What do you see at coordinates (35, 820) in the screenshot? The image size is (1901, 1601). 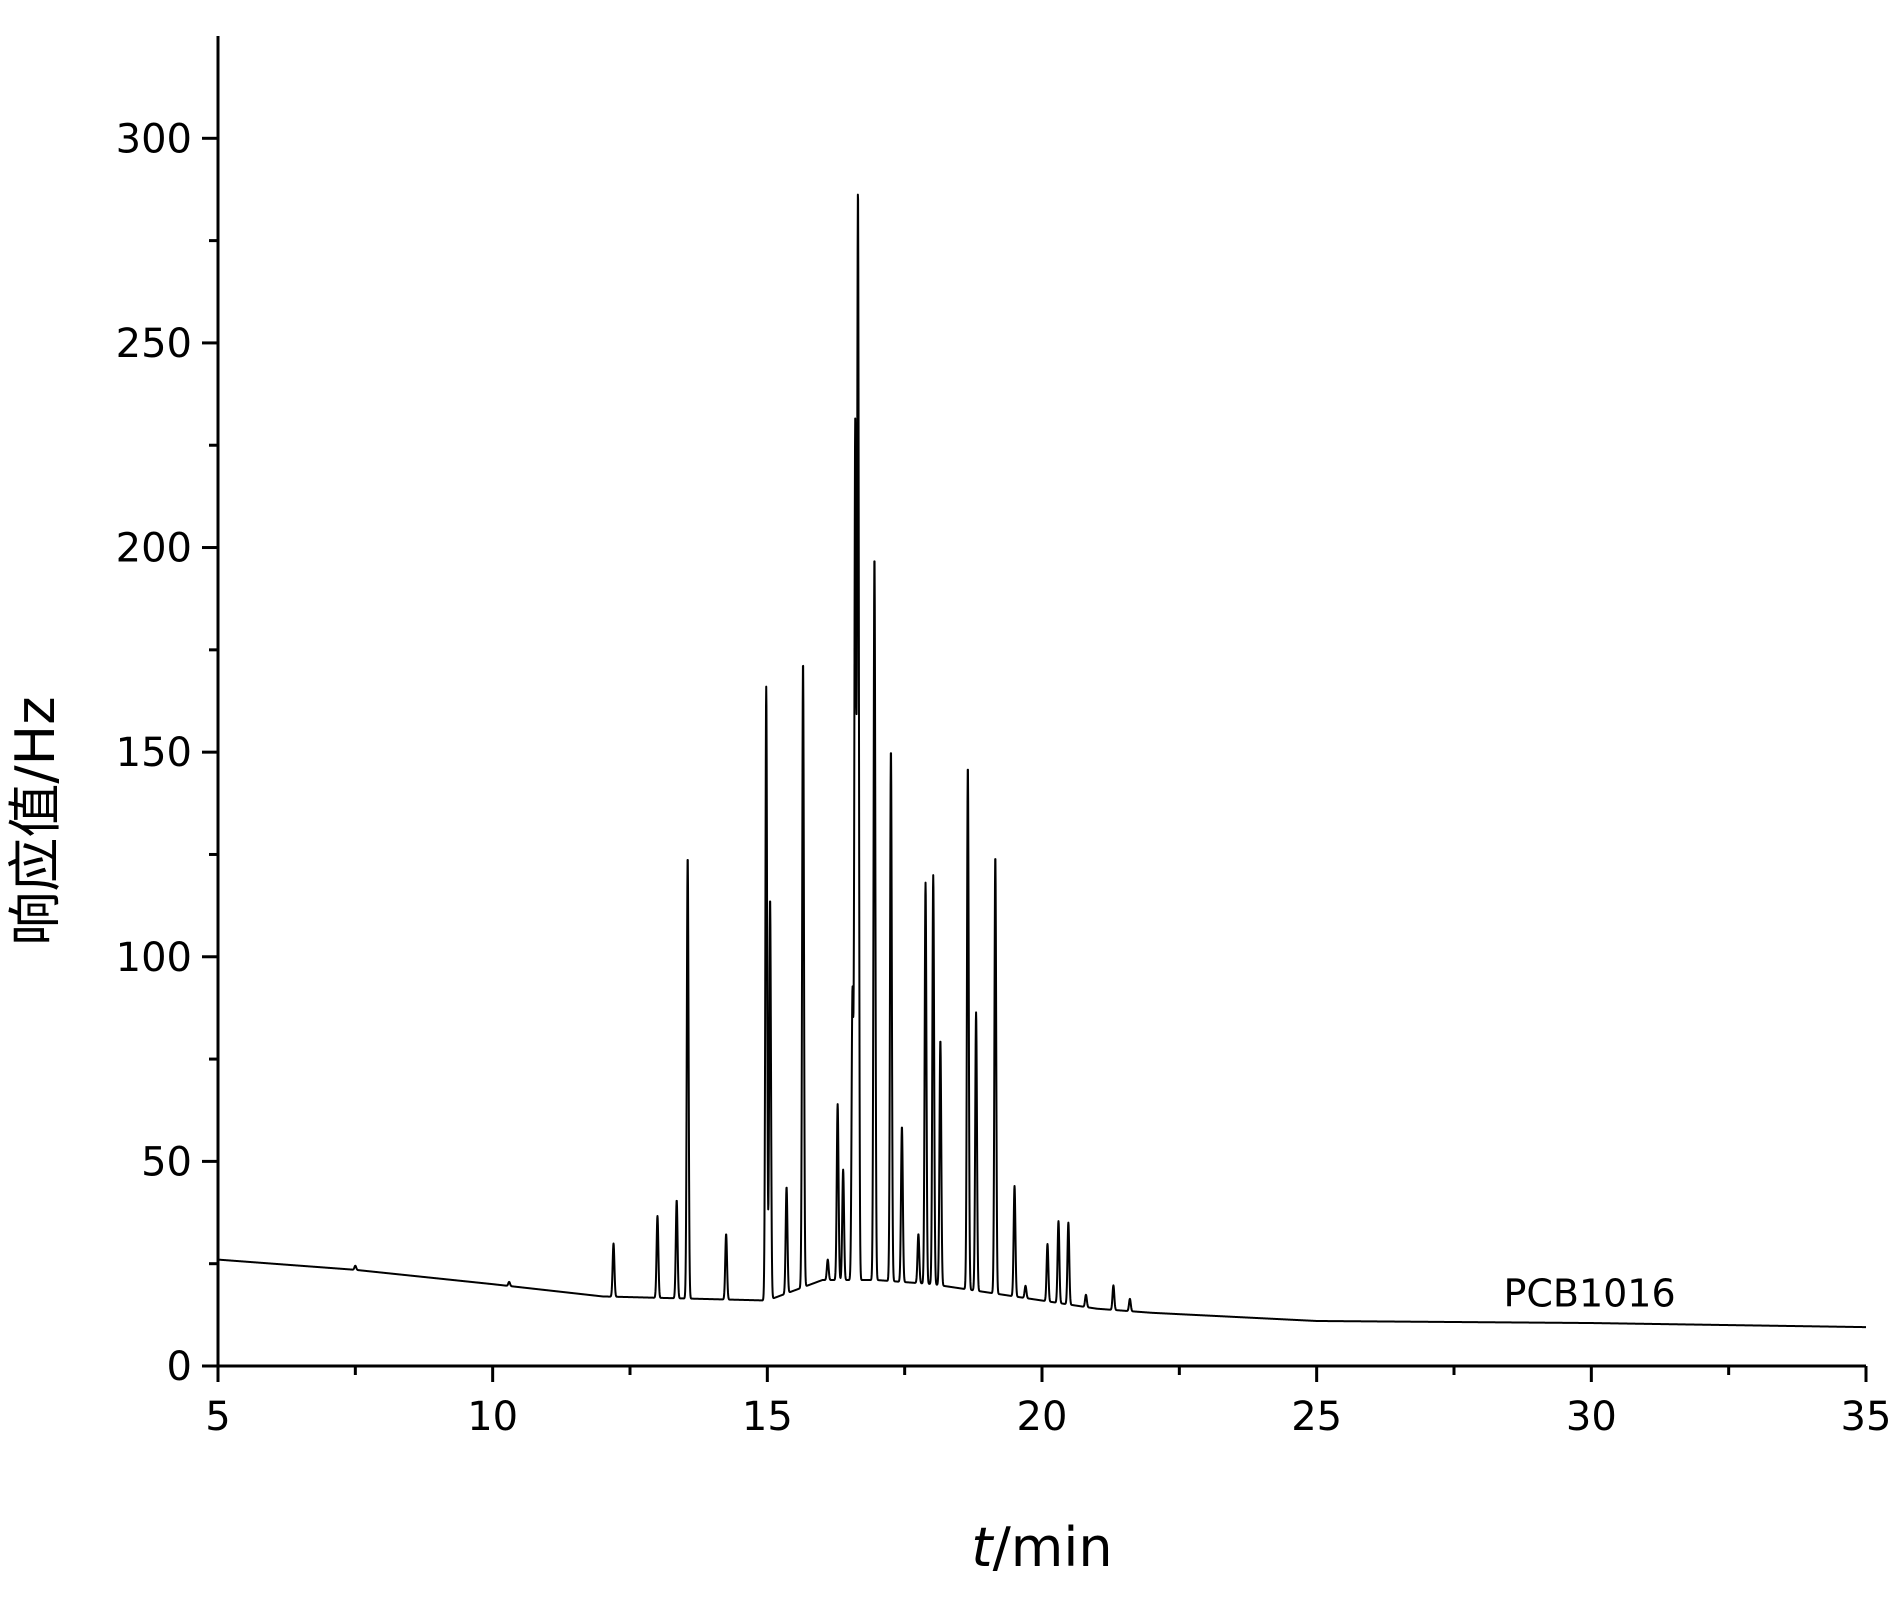 I see `y-axis-title: 响应值/Hz` at bounding box center [35, 820].